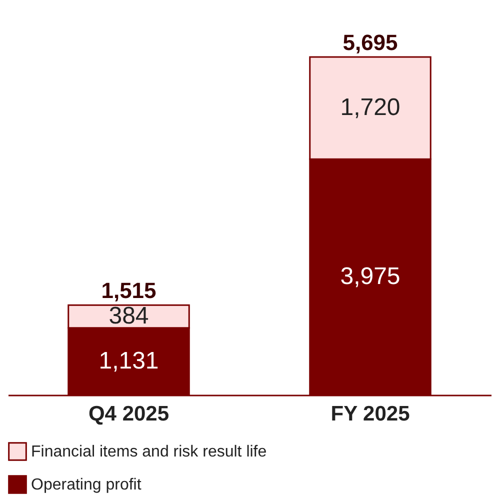 The width and height of the screenshot is (499, 503). Describe the element at coordinates (370, 414) in the screenshot. I see `x-tick-label: FY 2025` at that location.